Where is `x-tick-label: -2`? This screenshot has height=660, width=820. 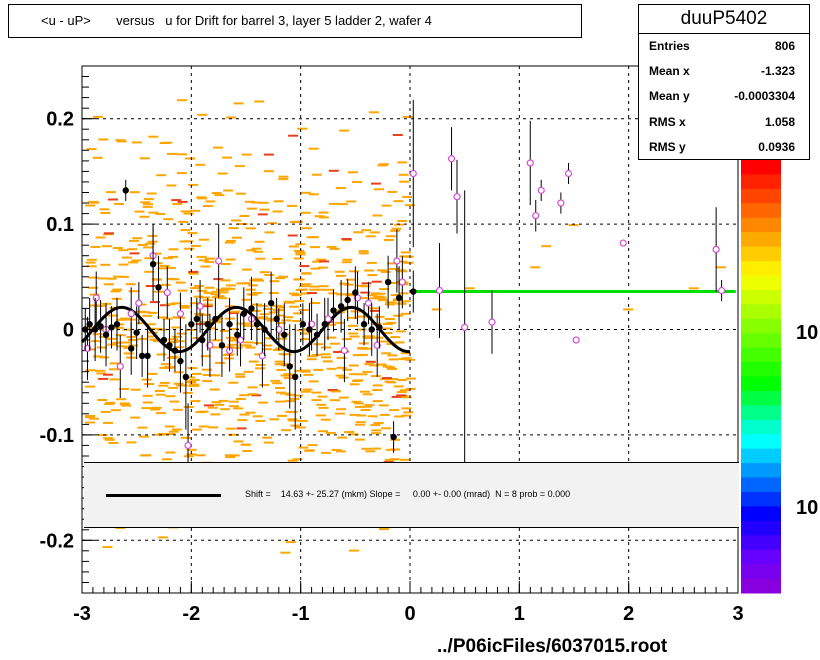
x-tick-label: -2 is located at coordinates (191, 614).